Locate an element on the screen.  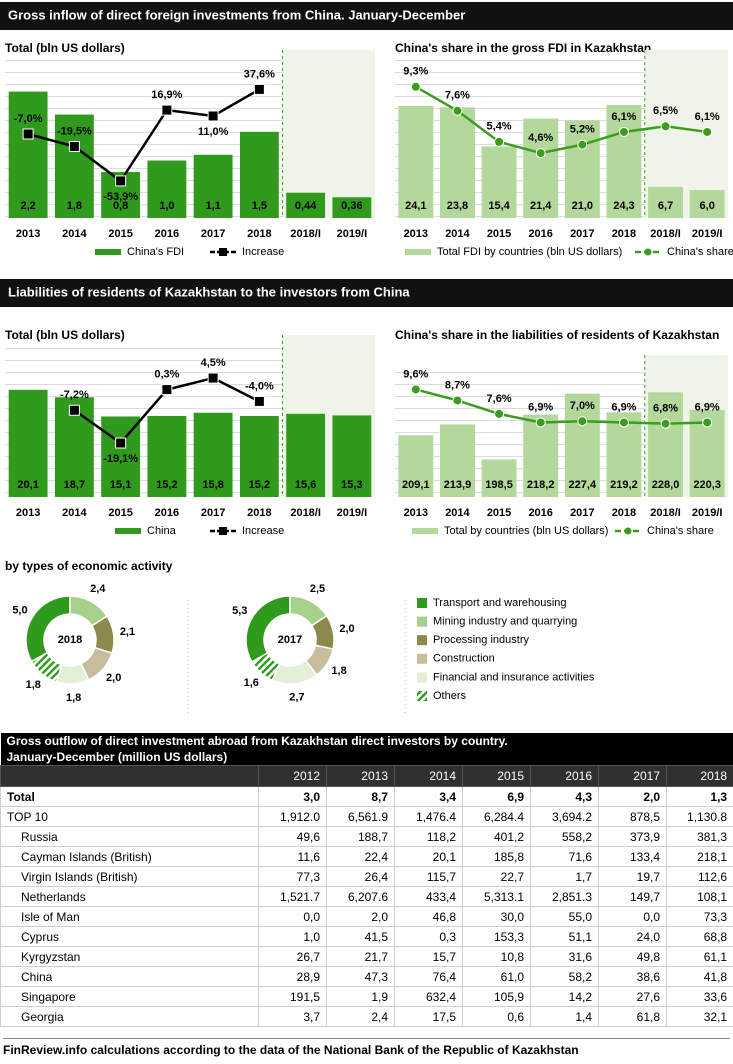
table-cell: 115,7 is located at coordinates (428, 876).